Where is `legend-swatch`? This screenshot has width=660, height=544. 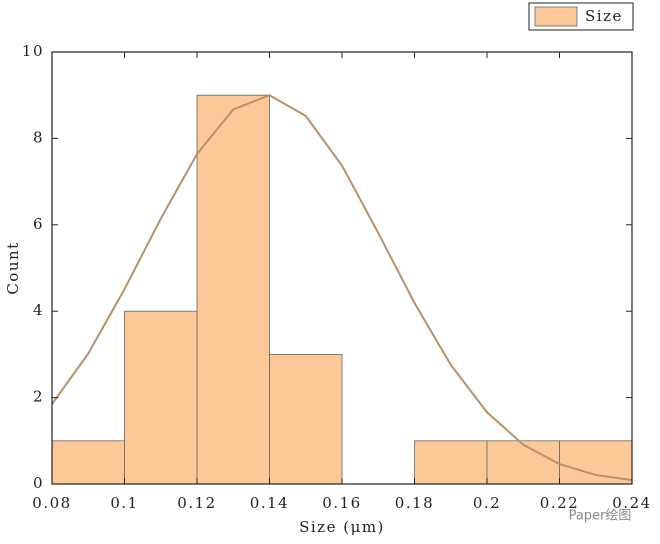
legend-swatch is located at coordinates (556, 16).